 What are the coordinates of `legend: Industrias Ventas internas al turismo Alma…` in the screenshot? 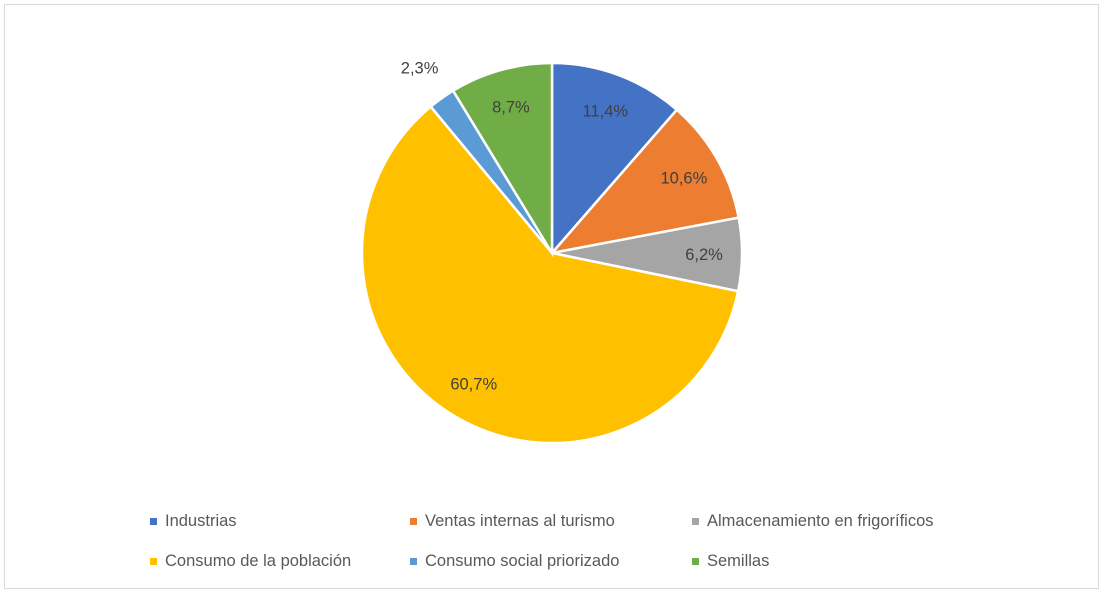 It's located at (570, 541).